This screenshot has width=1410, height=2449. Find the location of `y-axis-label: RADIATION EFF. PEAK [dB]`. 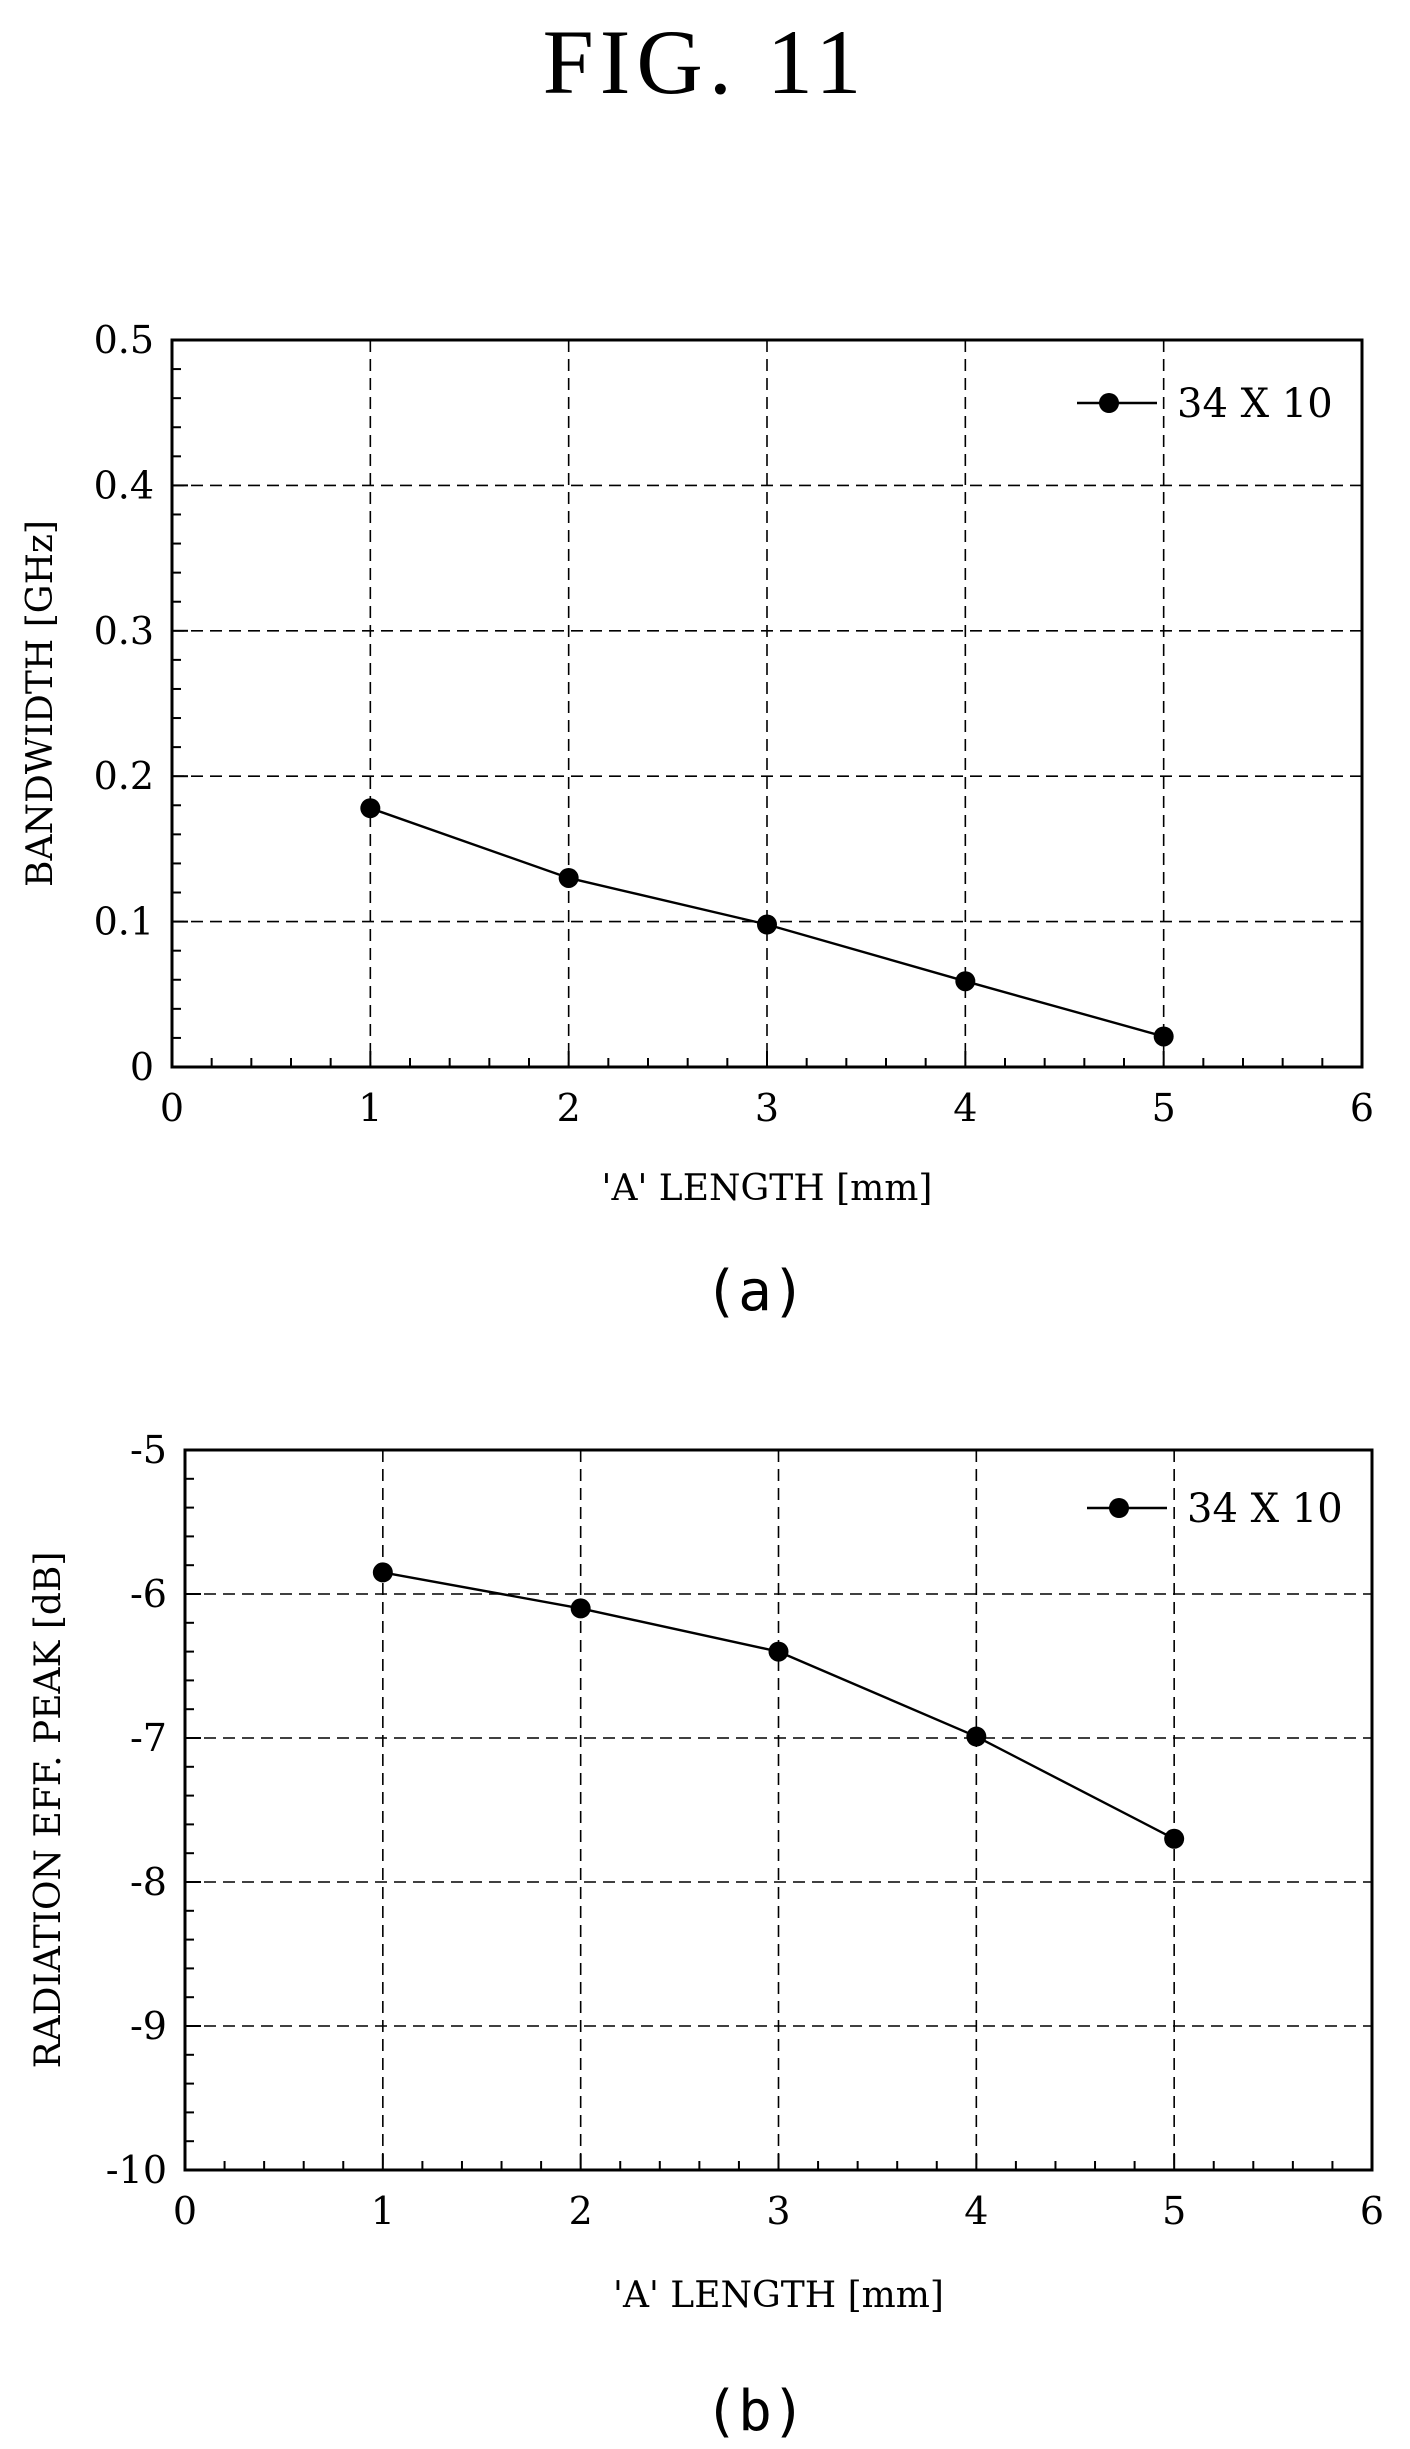

y-axis-label: RADIATION EFF. PEAK [dB] is located at coordinates (48, 1810).